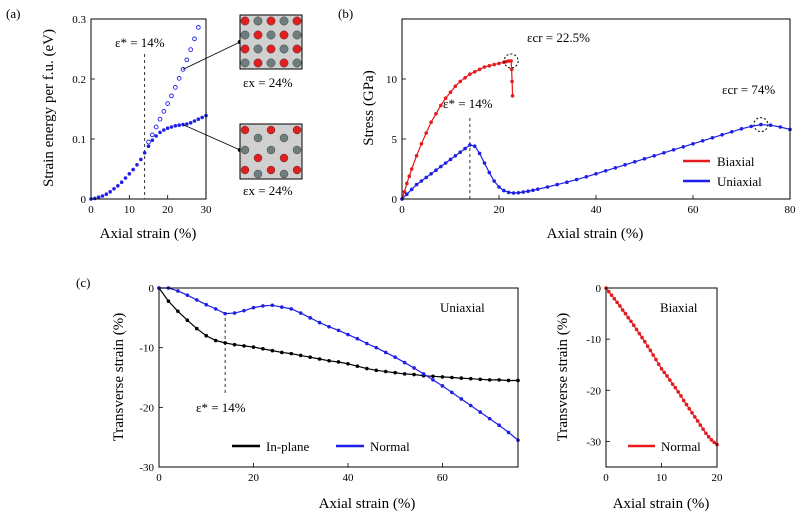  What do you see at coordinates (268, 82) in the screenshot?
I see `inset-1-label: εx = 24%` at bounding box center [268, 82].